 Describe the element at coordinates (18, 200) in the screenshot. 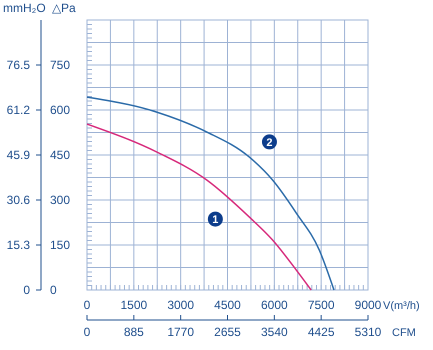

I see `y2-tick-label: 30.6` at that location.